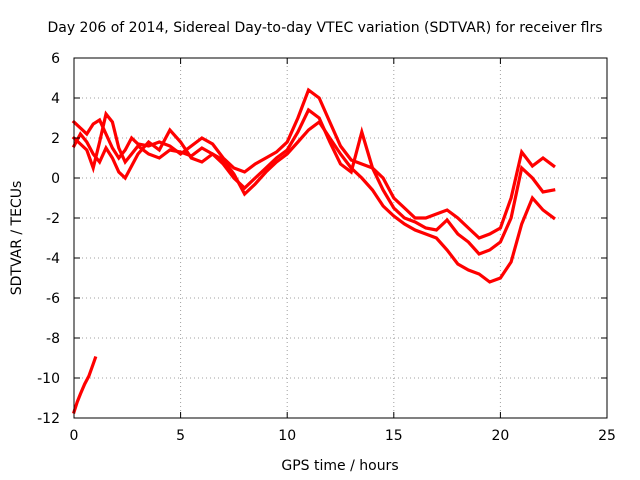  Describe the element at coordinates (74, 436) in the screenshot. I see `x-tick-label: 0` at that location.